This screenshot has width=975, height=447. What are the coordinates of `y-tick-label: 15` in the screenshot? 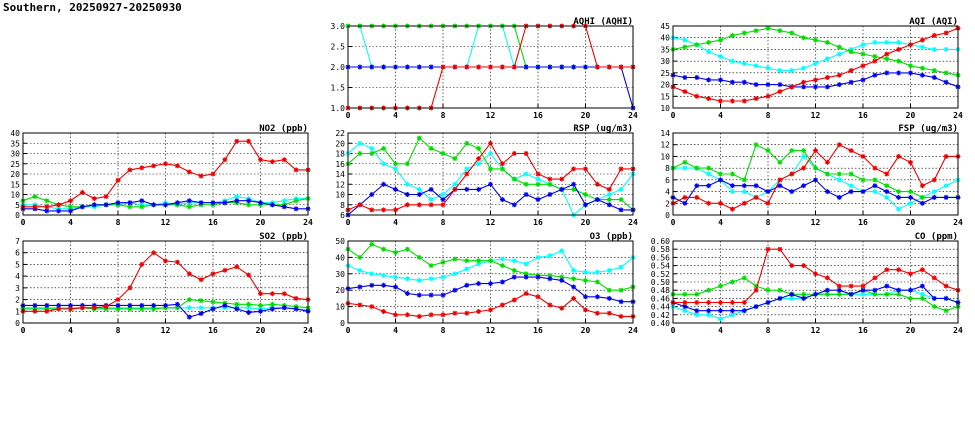 It's located at (15, 184).